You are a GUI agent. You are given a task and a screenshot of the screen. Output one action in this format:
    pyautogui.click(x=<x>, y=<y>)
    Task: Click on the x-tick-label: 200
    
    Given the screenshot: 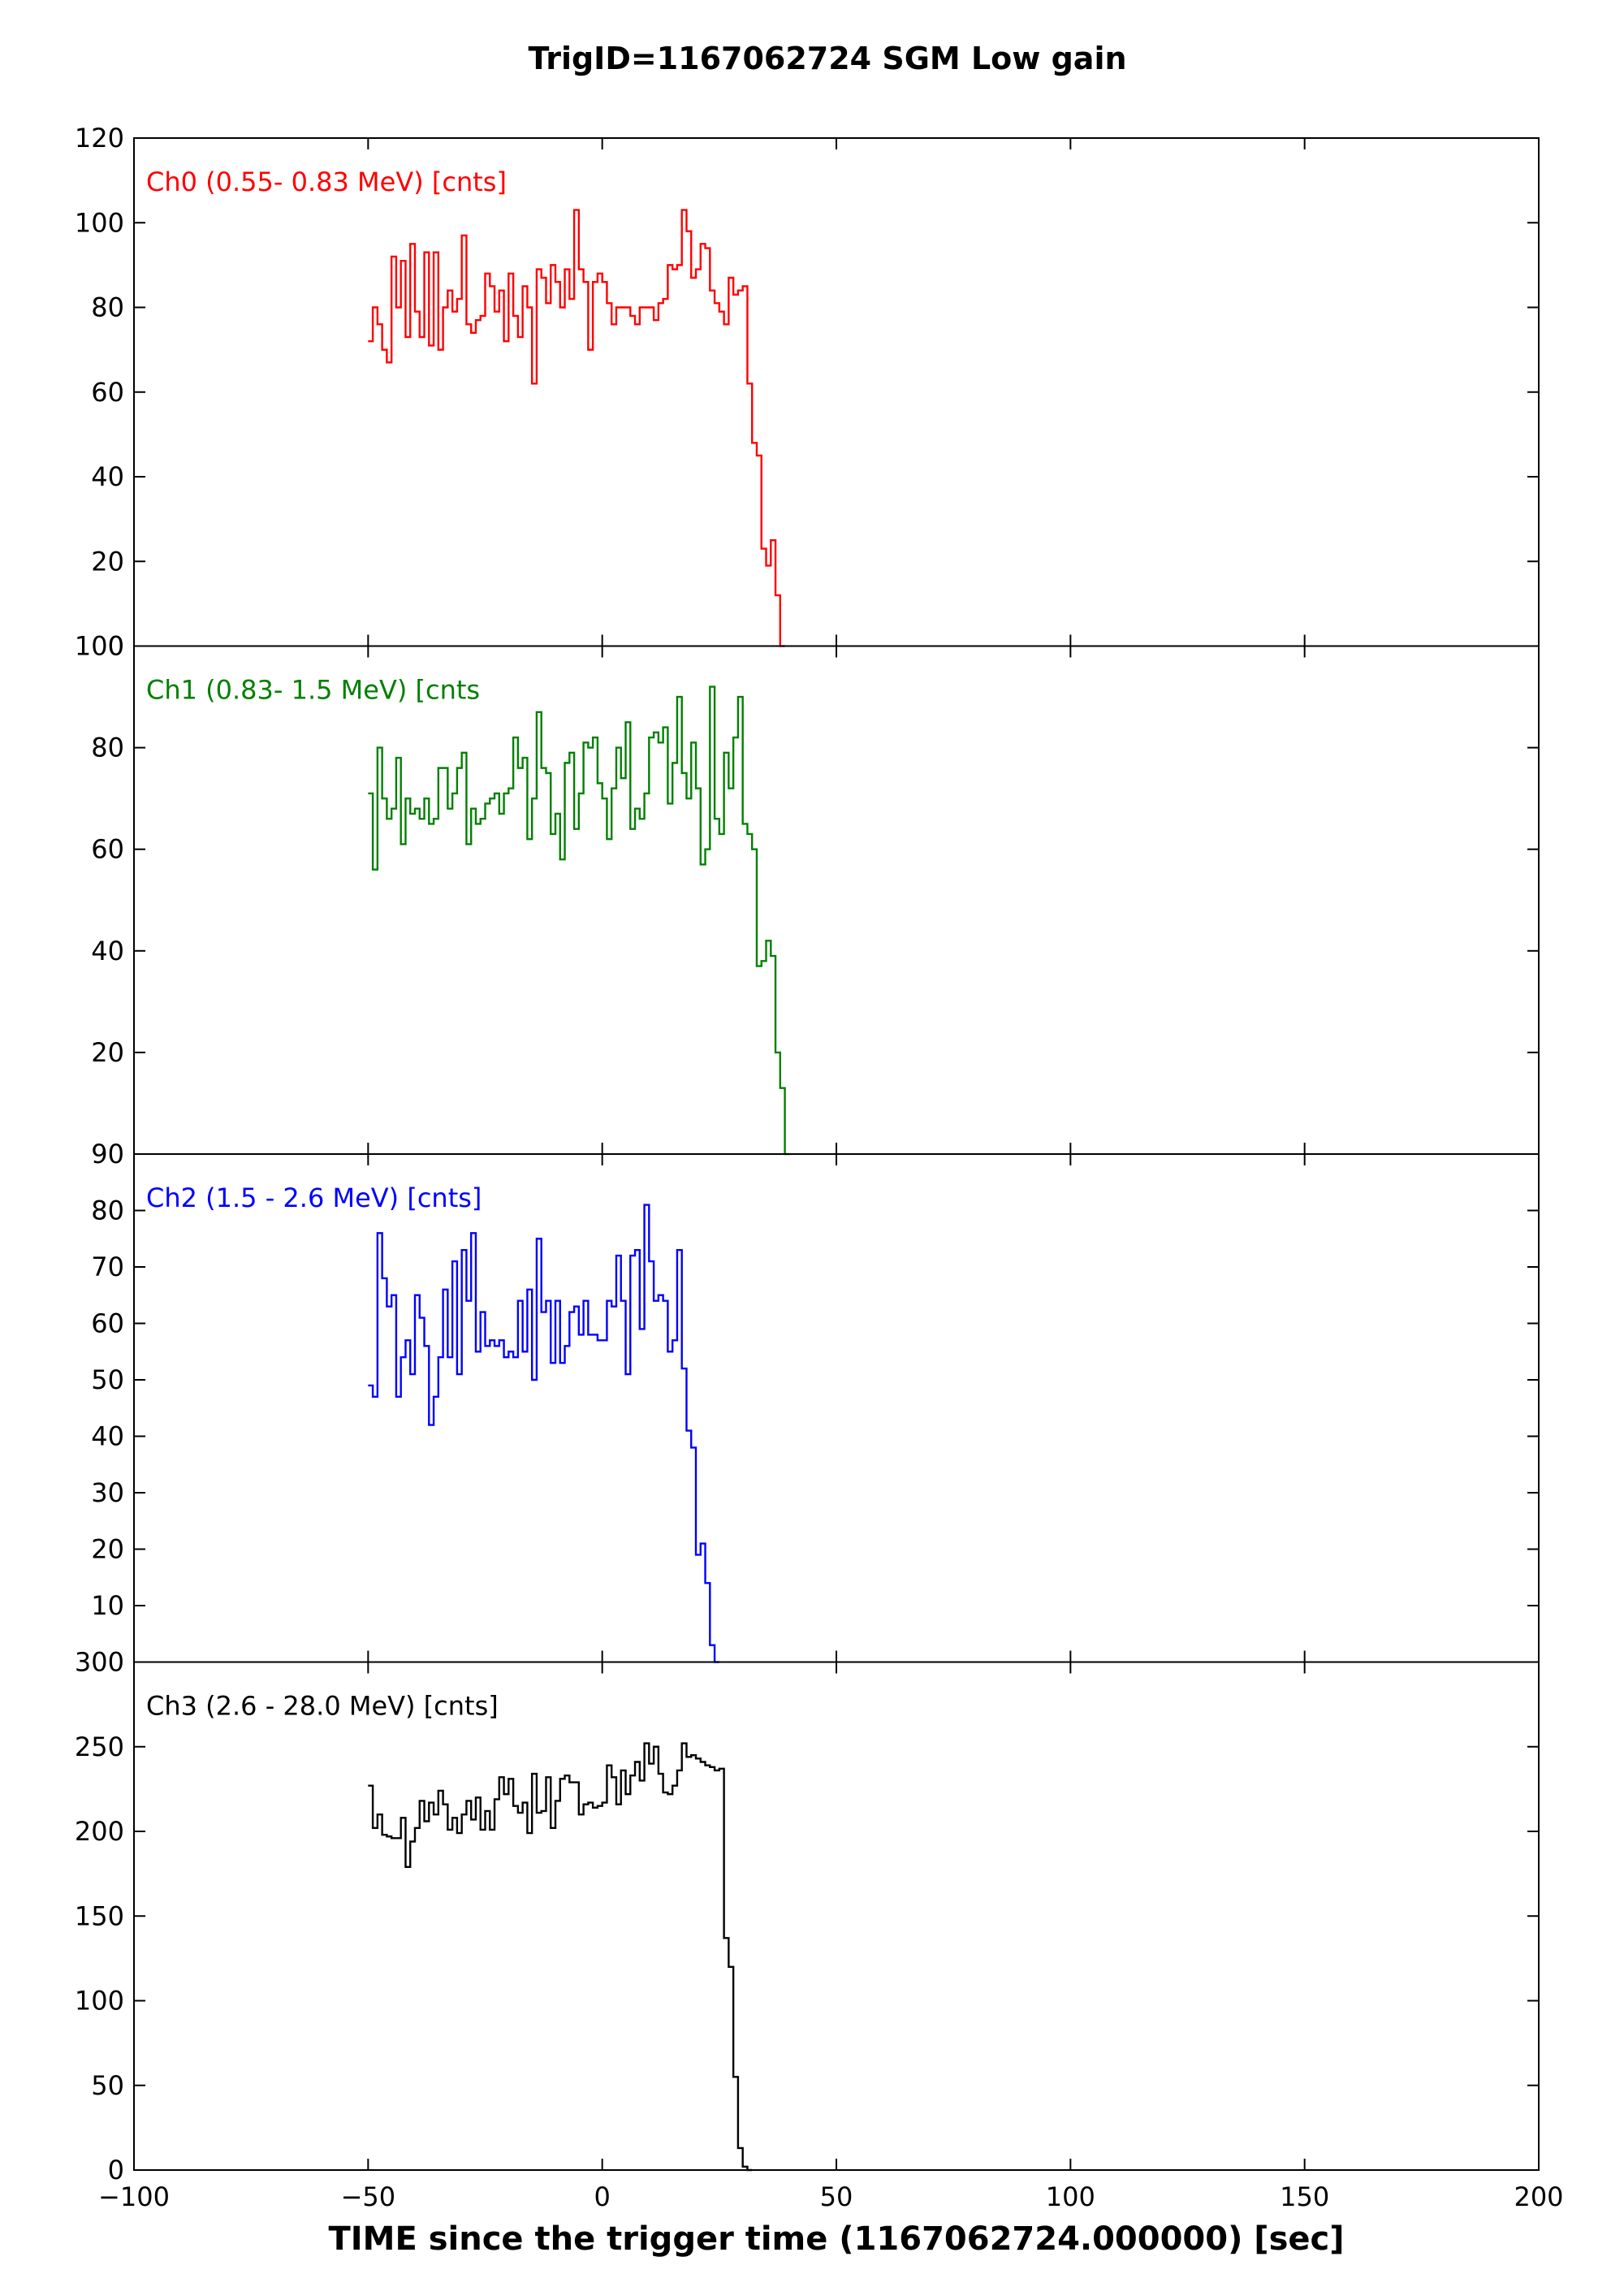 What is the action you would take?
    pyautogui.click(x=1538, y=2196)
    